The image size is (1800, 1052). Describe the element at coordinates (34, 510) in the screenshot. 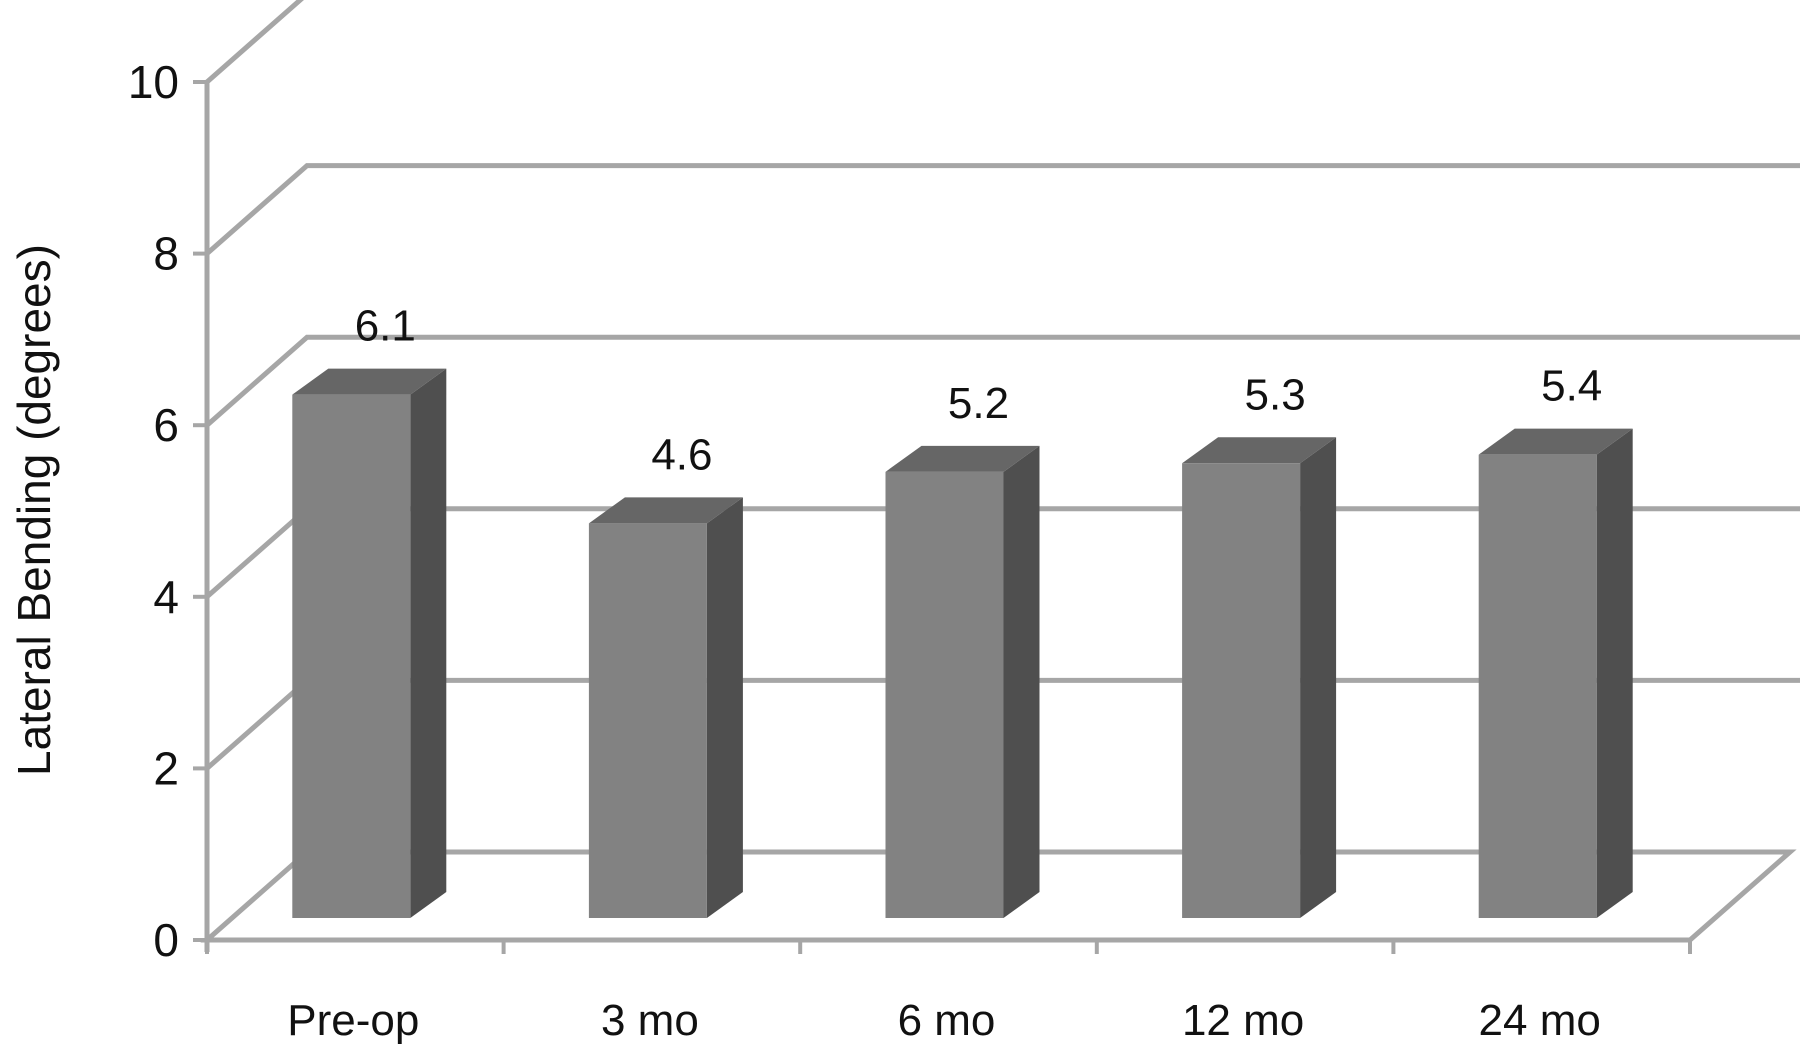

I see `y-axis-label: Lateral Bending (degrees)` at that location.